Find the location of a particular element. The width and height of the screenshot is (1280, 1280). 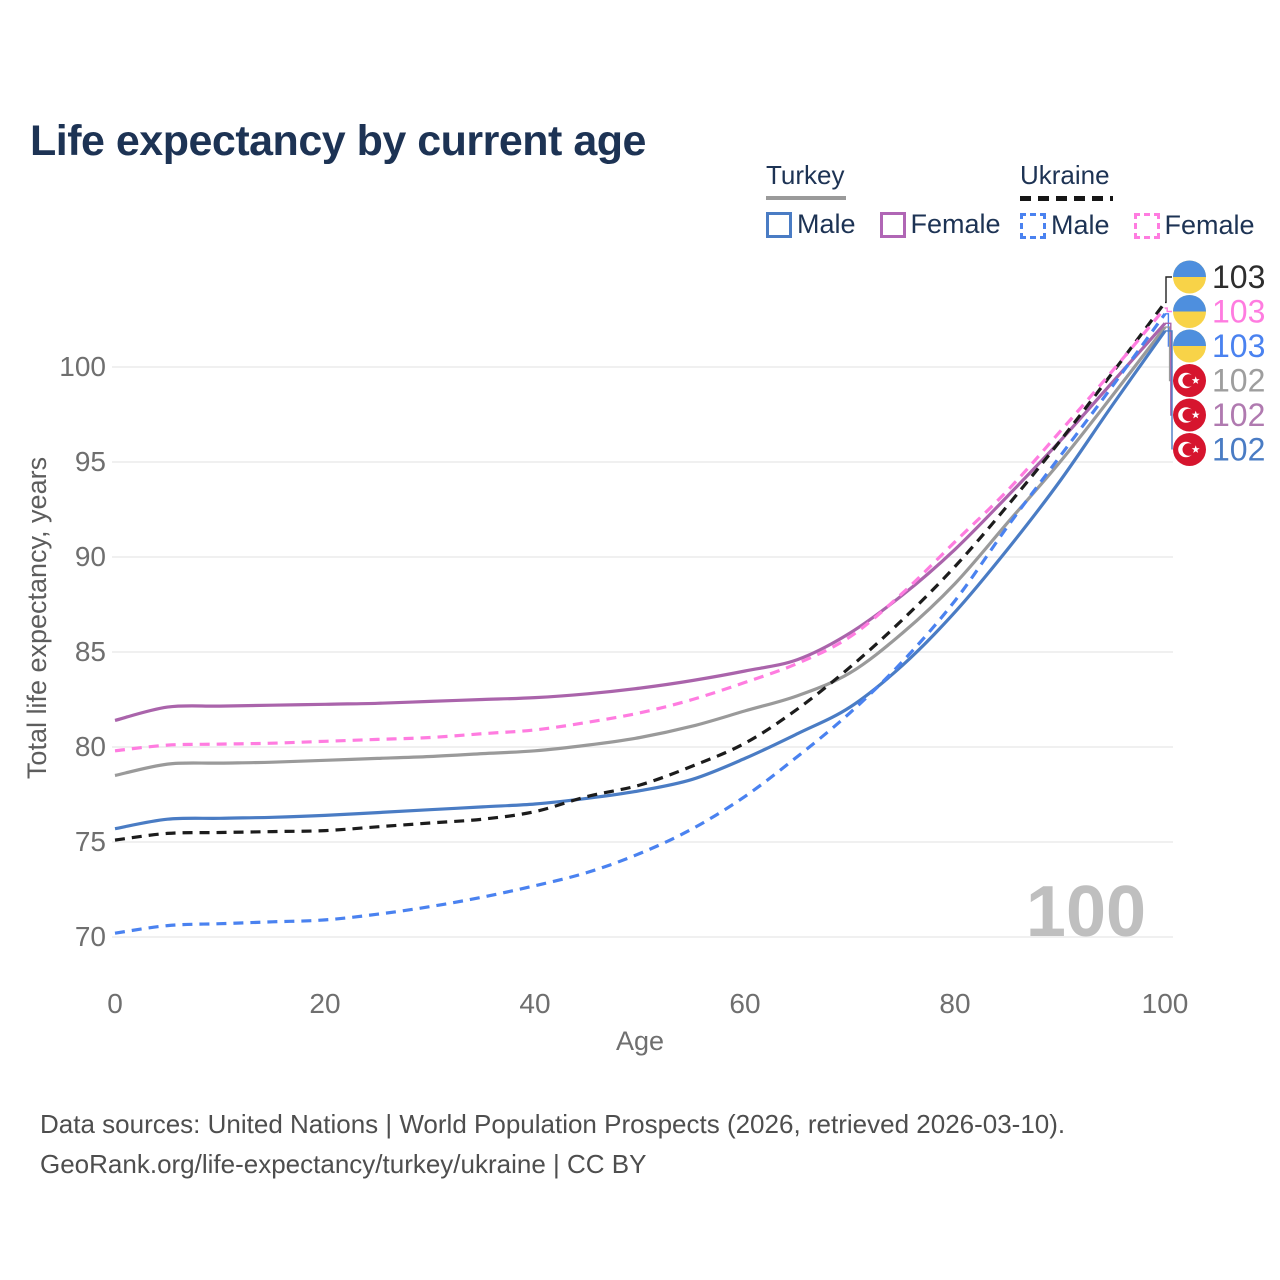

legend-group-ukraine: Ukraine Male Female is located at coordinates (1137, 200).